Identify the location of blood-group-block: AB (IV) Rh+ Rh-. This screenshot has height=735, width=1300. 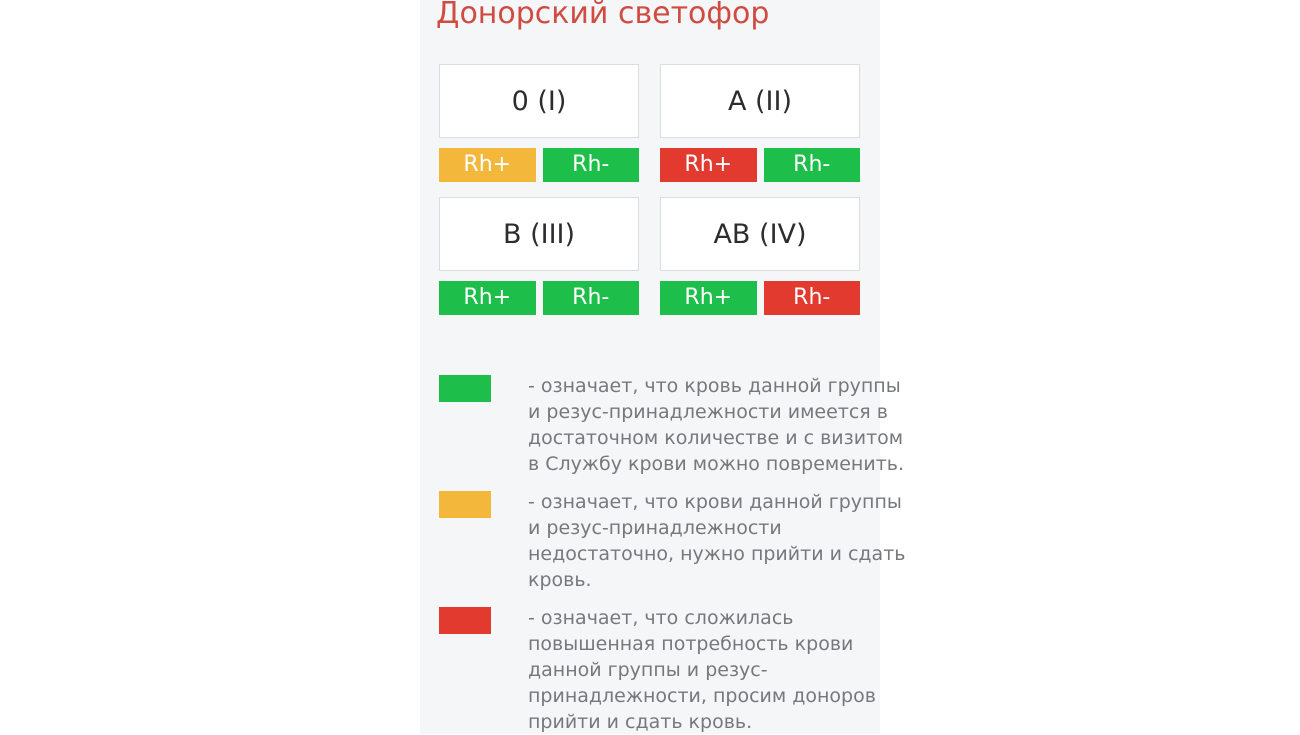
(760, 256).